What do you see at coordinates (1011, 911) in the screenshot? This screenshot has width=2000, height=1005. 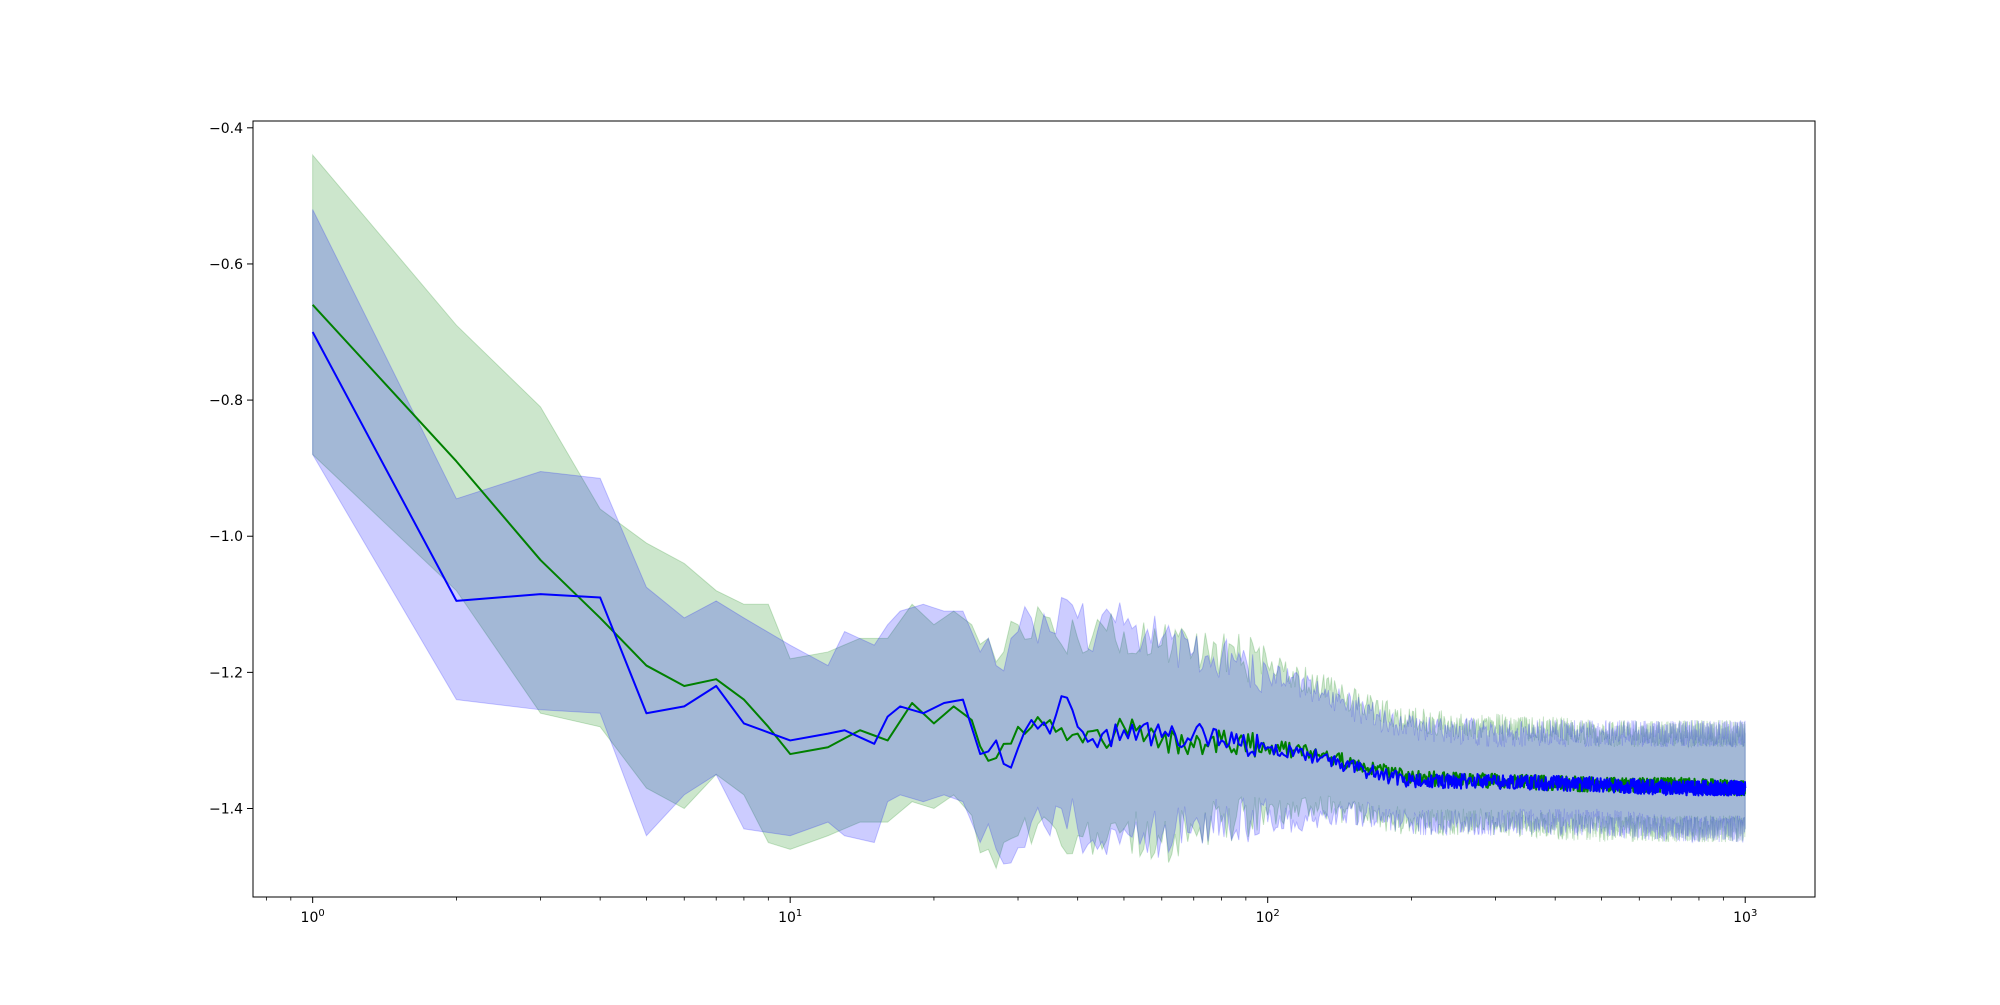 I see `x-axis: 100 101 102 103` at bounding box center [1011, 911].